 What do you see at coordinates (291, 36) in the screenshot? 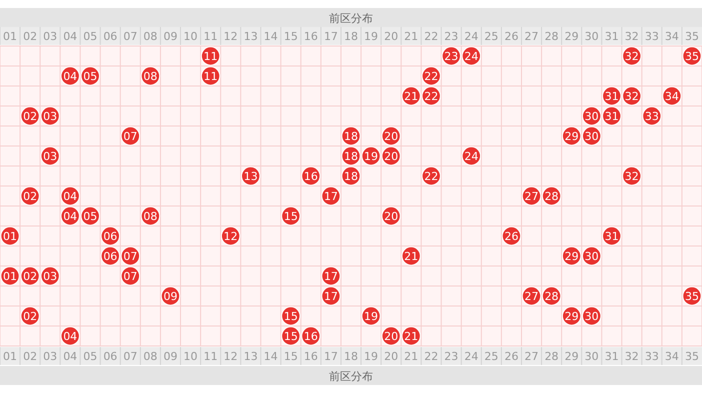
I see `x-tick-label: 15` at bounding box center [291, 36].